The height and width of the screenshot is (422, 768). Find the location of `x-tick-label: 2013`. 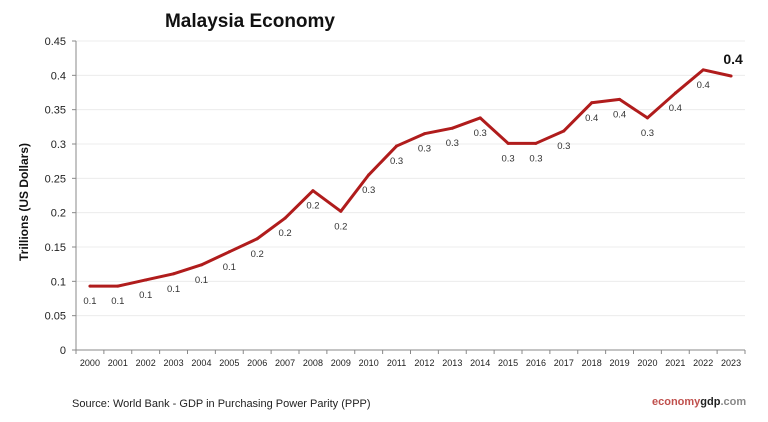

x-tick-label: 2013 is located at coordinates (452, 363).